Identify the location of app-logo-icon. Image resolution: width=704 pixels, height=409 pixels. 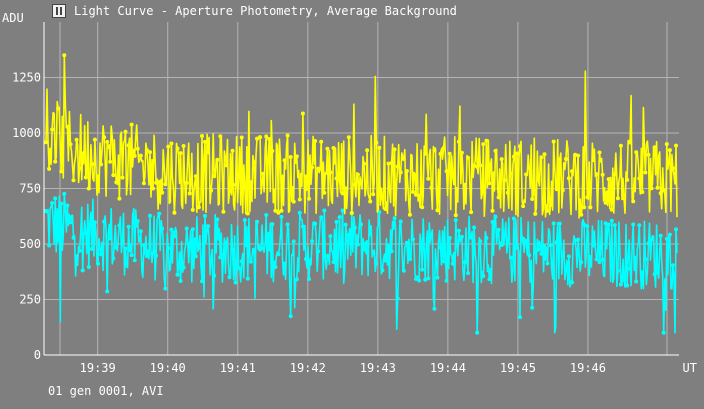
(59, 11).